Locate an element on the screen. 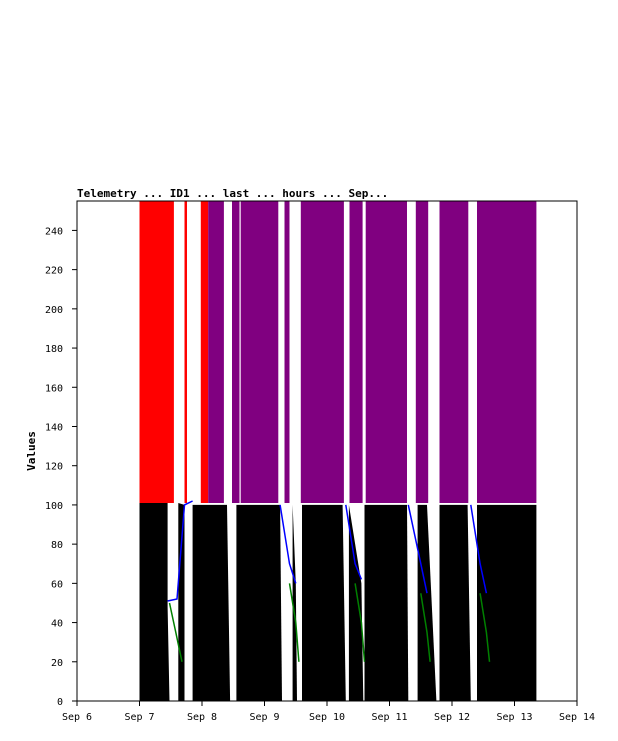 This screenshot has height=741, width=618. y-tick-label-0: 0 is located at coordinates (60, 702).